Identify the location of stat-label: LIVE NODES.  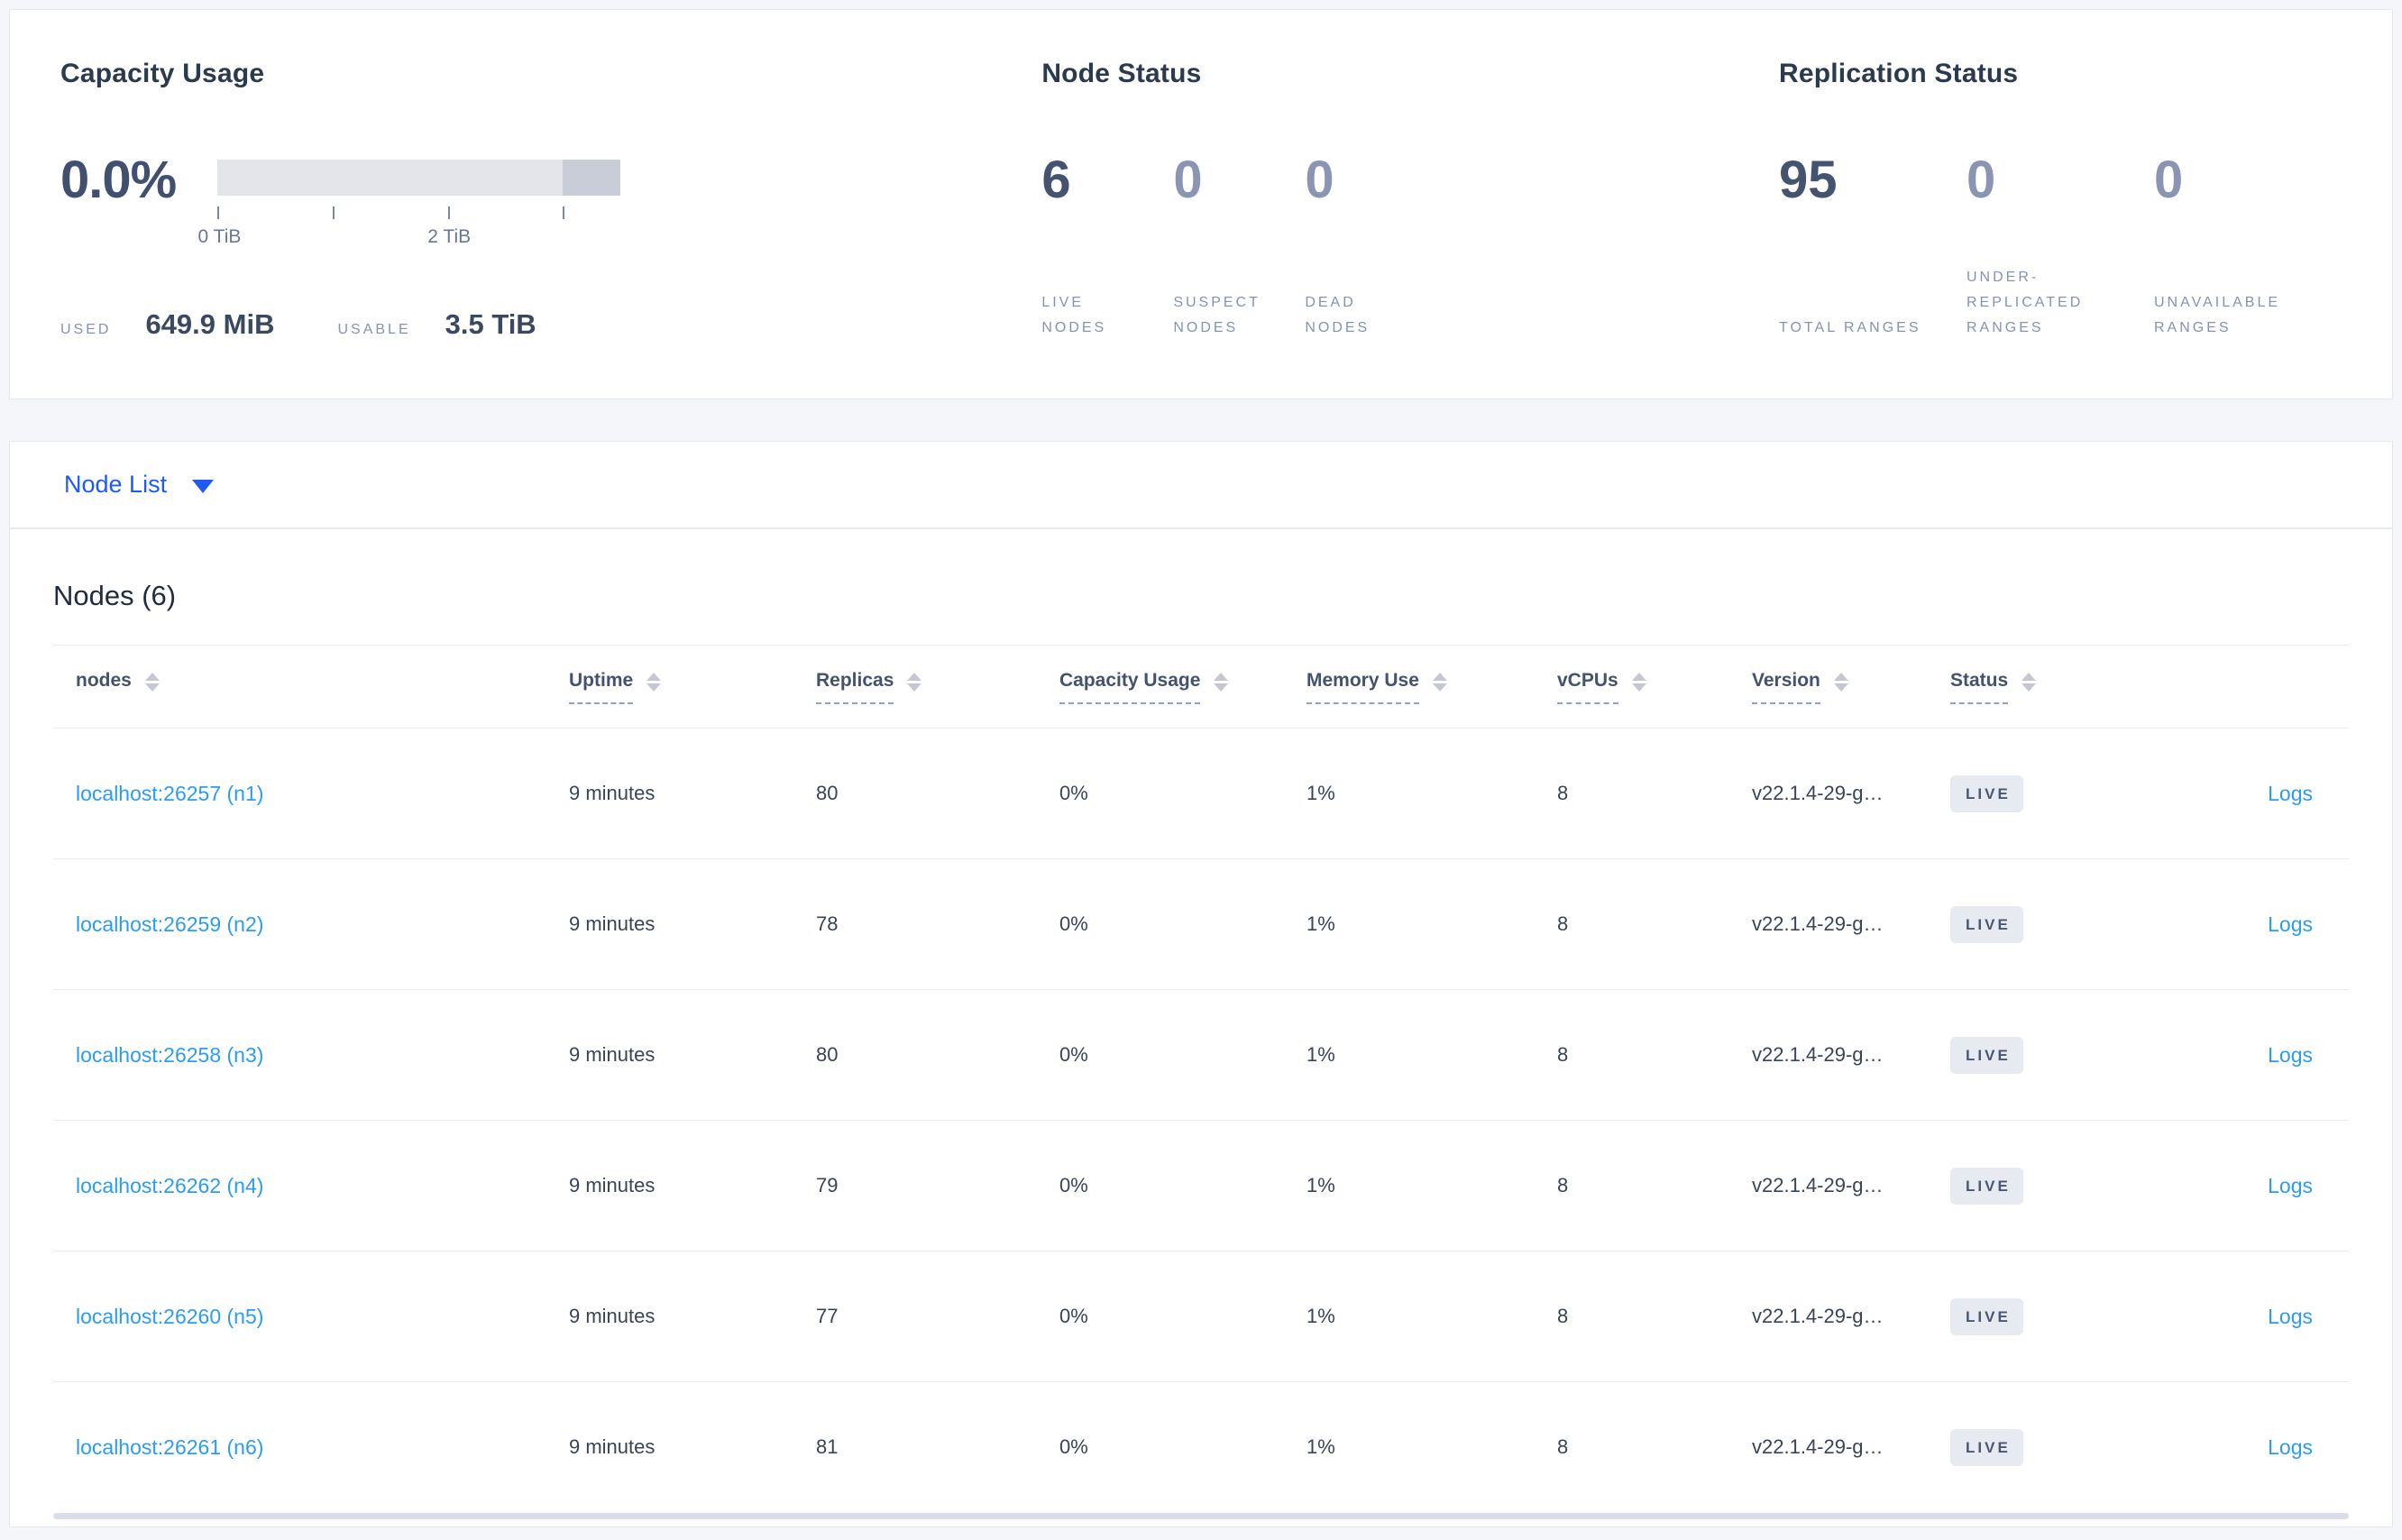
(1074, 315).